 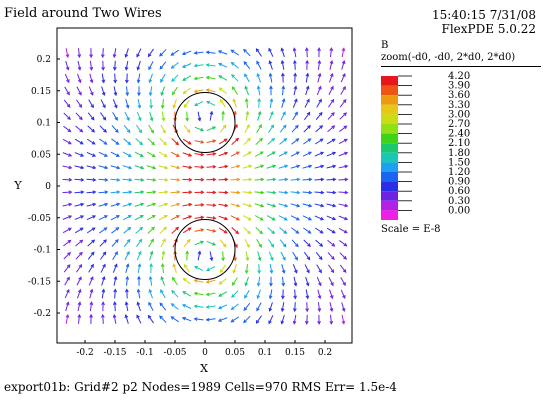 I want to click on legend-level-label: 3.60, so click(x=459, y=95).